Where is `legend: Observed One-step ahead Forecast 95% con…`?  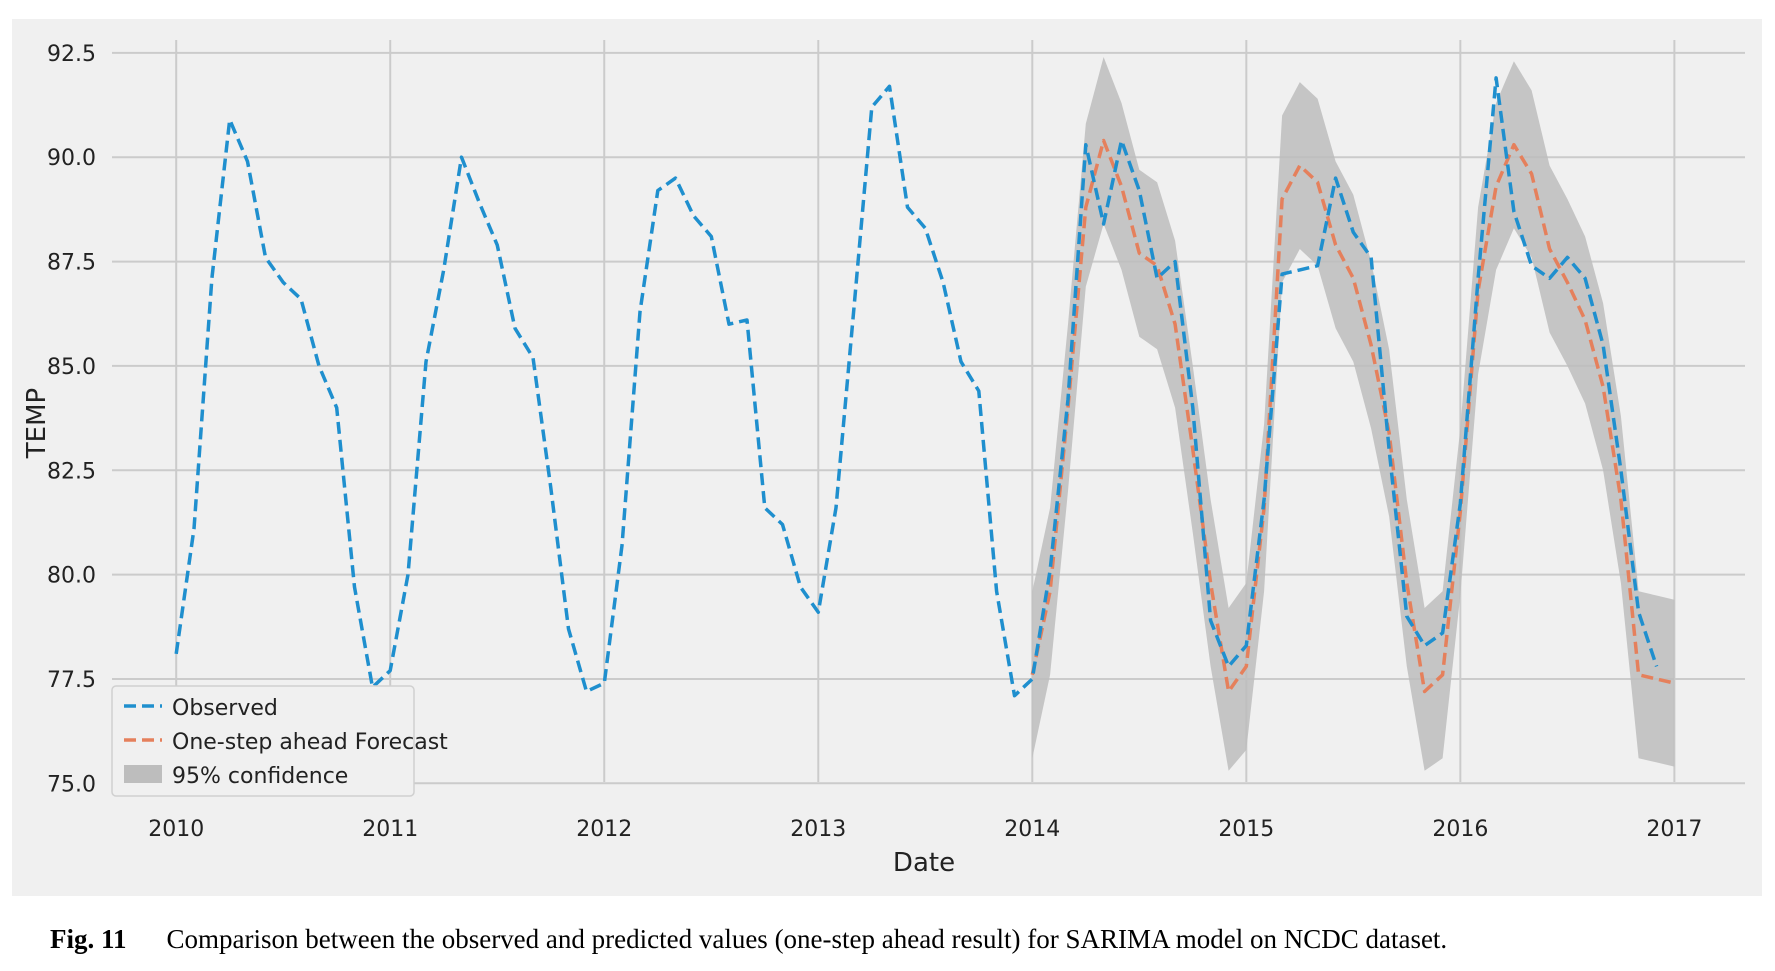 legend: Observed One-step ahead Forecast 95% con… is located at coordinates (279, 741).